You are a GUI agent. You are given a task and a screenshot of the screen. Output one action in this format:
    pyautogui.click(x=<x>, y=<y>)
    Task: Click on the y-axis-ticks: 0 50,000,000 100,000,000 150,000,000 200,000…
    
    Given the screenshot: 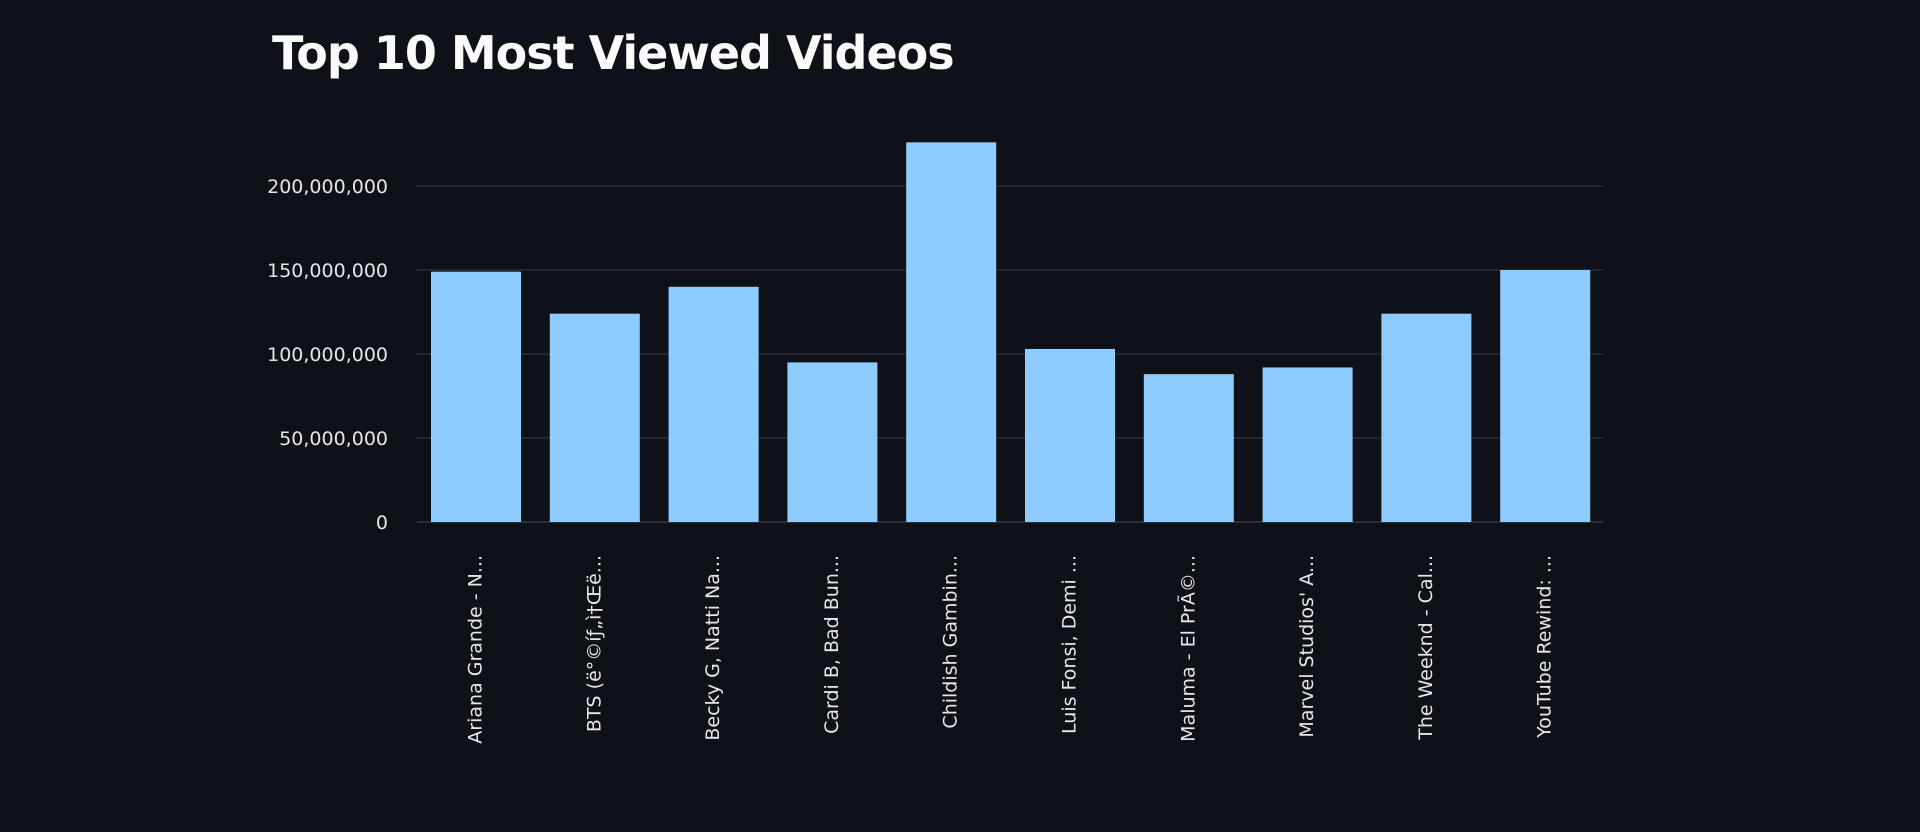 What is the action you would take?
    pyautogui.click(x=327, y=355)
    